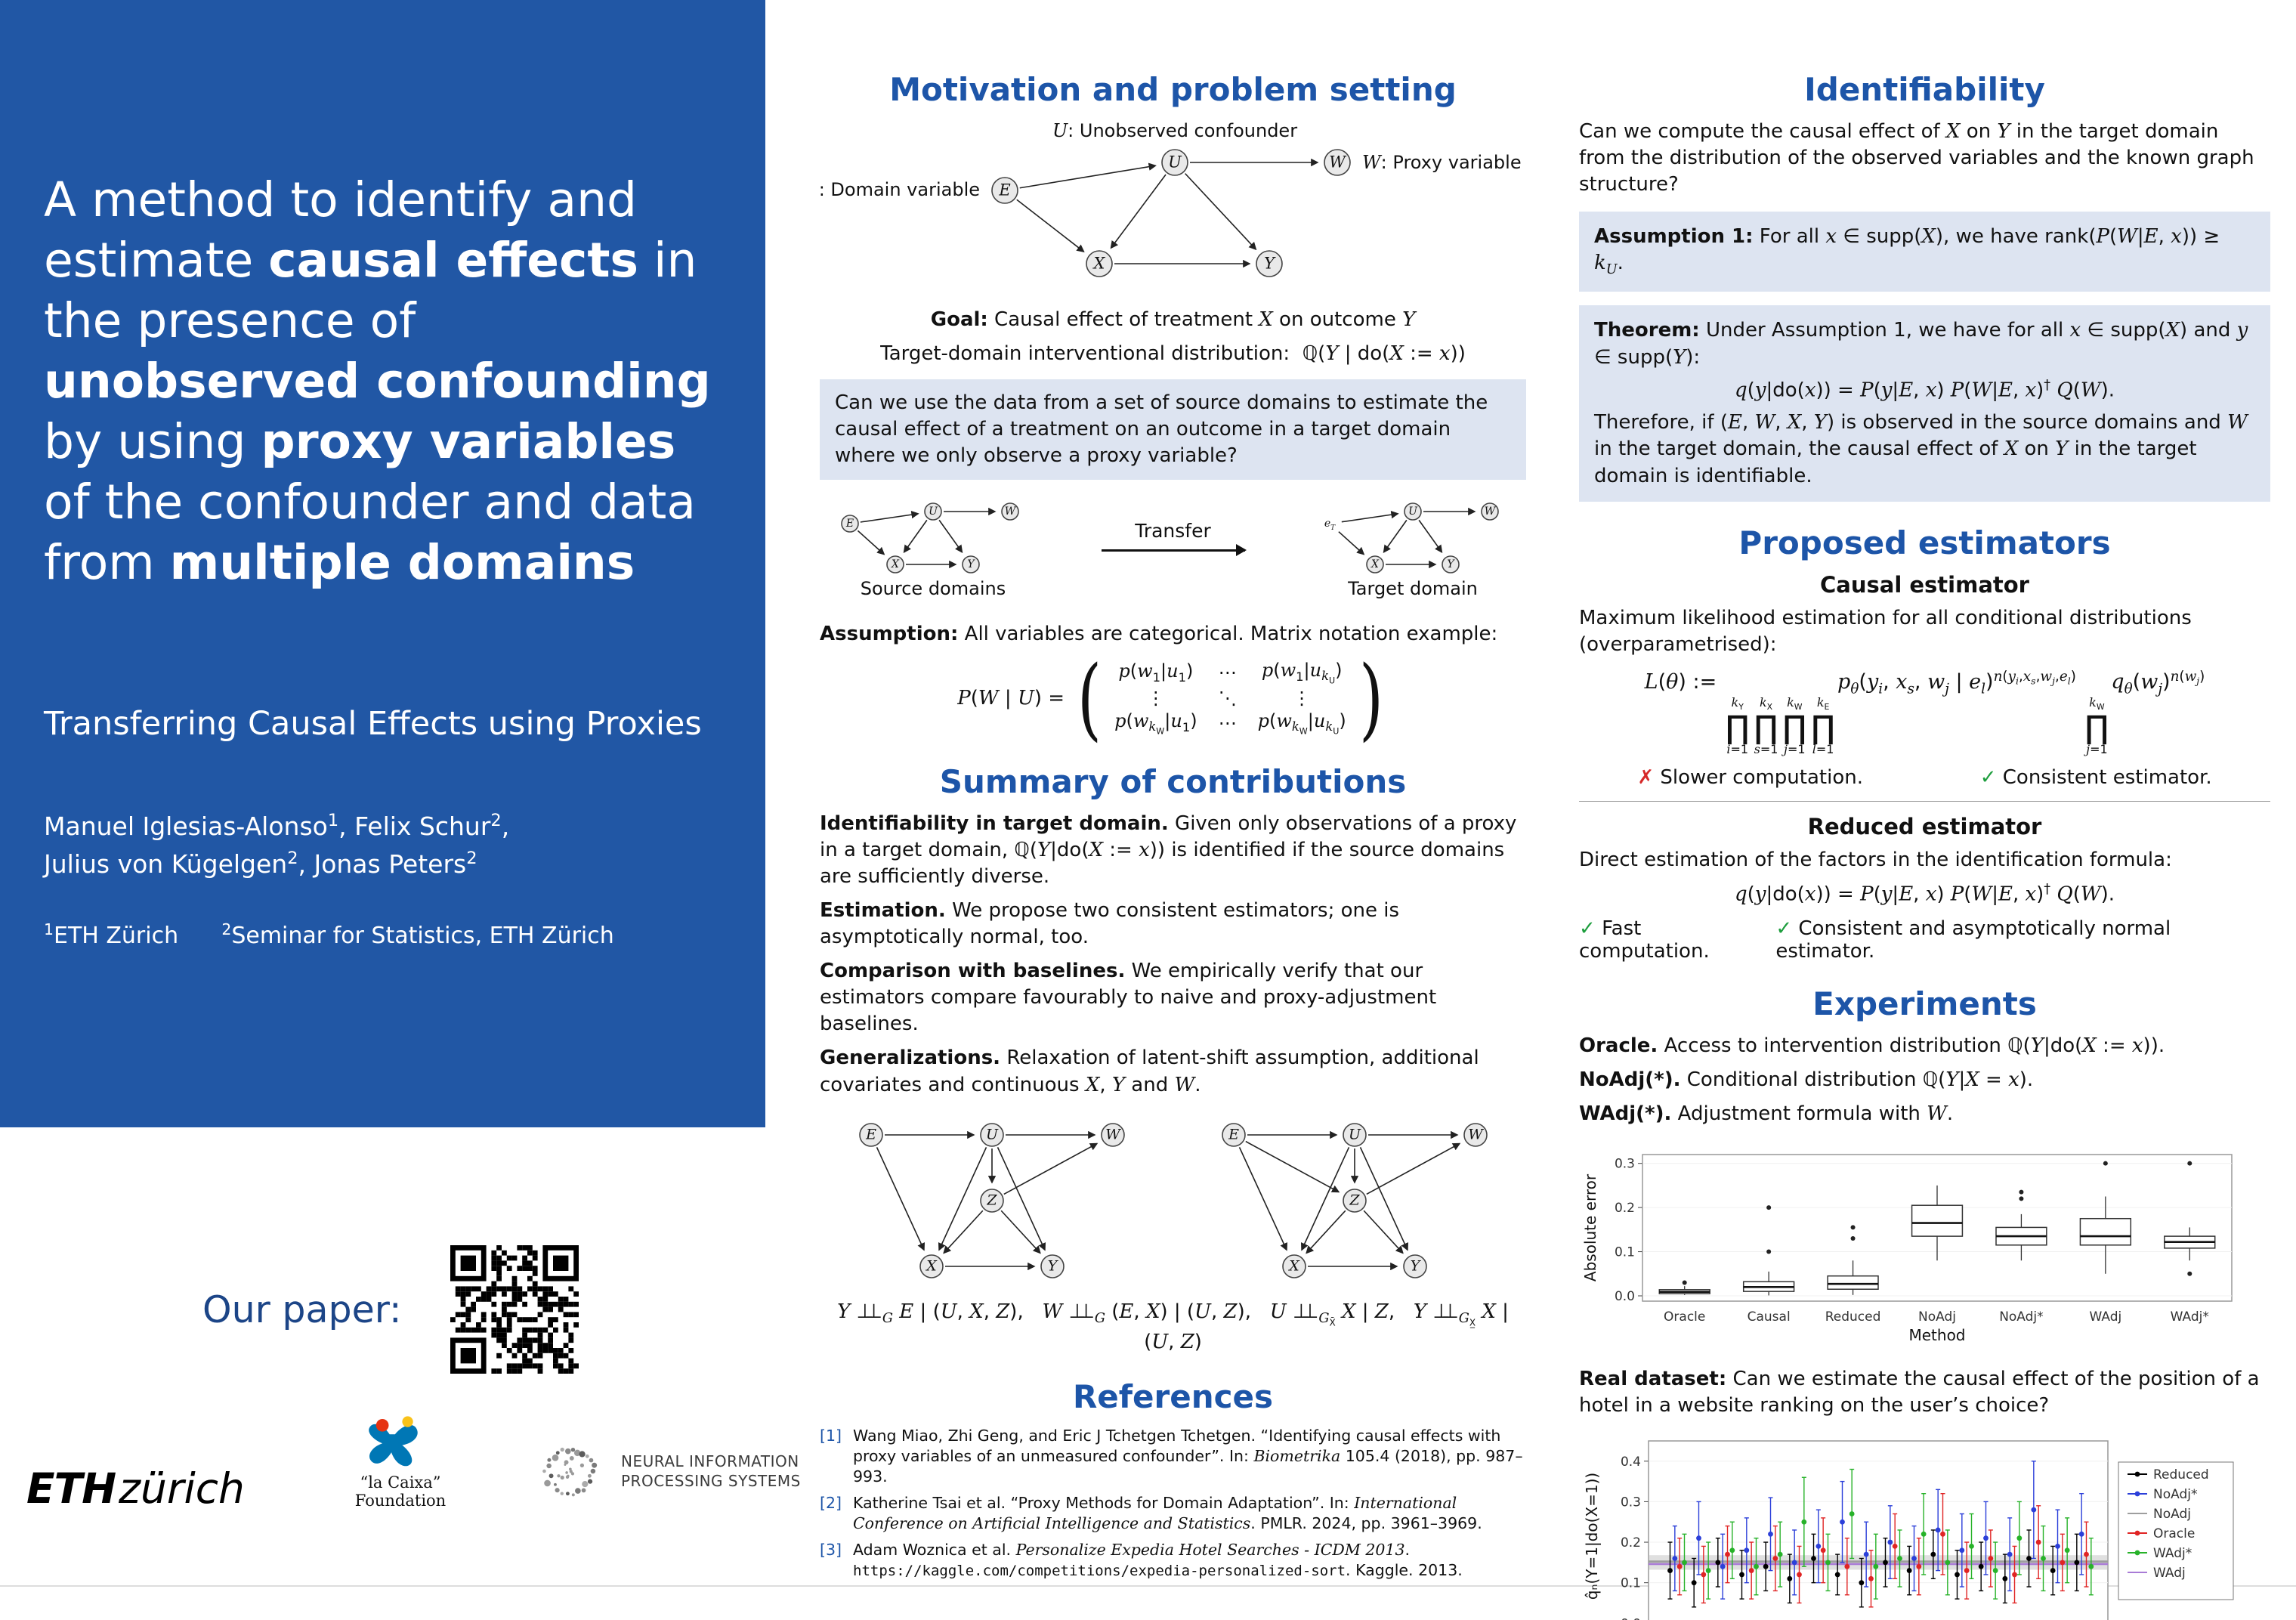  What do you see at coordinates (1625, 1164) in the screenshot?
I see `svg-text: 0.3` at bounding box center [1625, 1164].